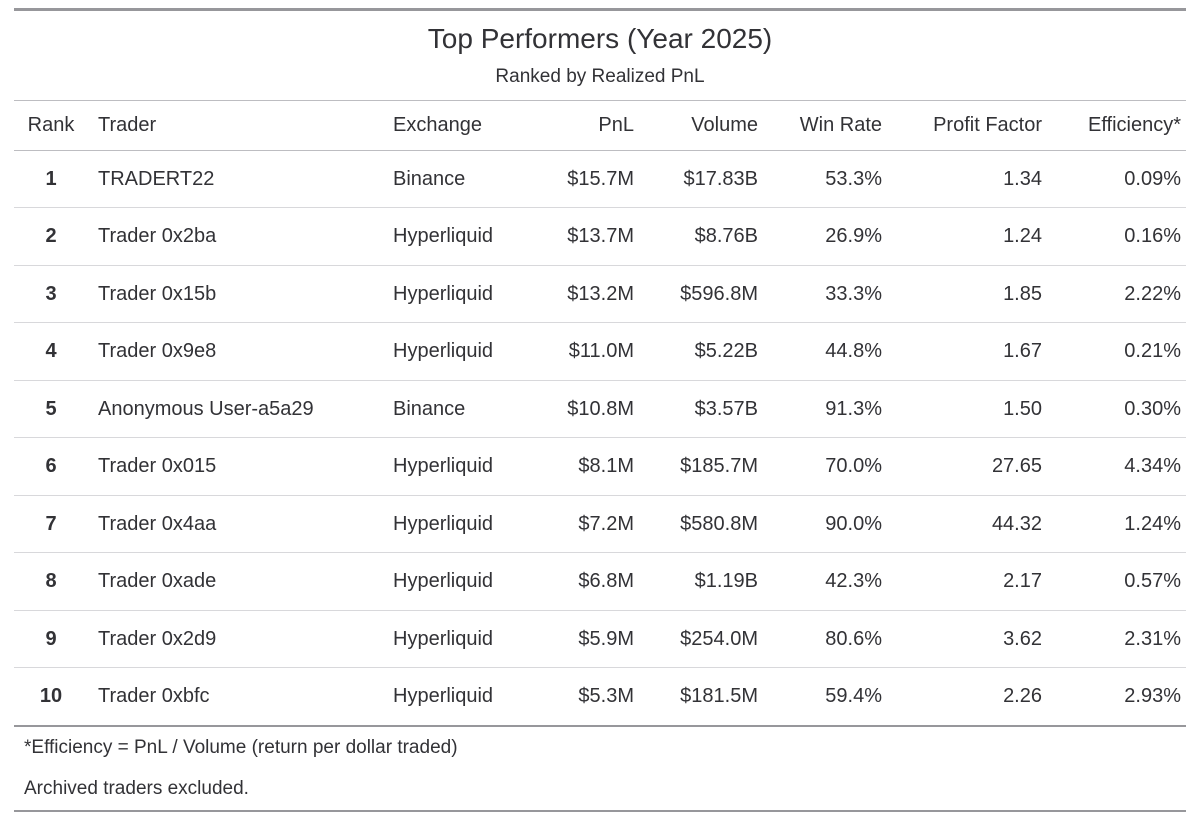  What do you see at coordinates (706, 409) in the screenshot?
I see `volume-cell: $3.57B` at bounding box center [706, 409].